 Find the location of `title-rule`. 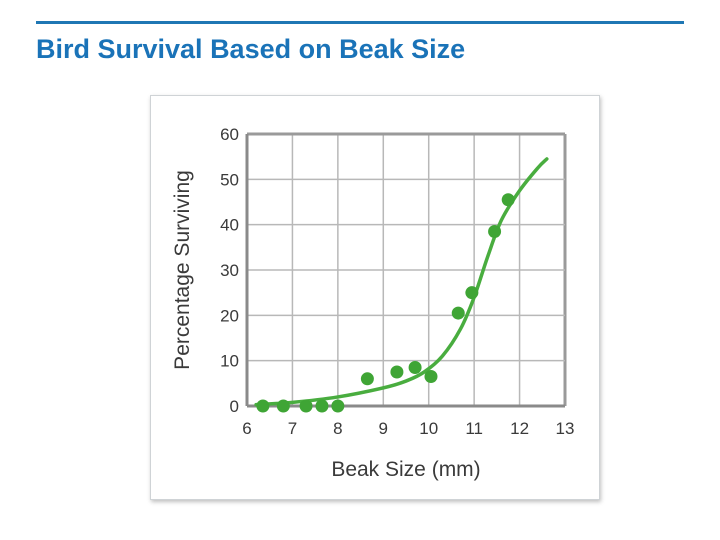

title-rule is located at coordinates (360, 22).